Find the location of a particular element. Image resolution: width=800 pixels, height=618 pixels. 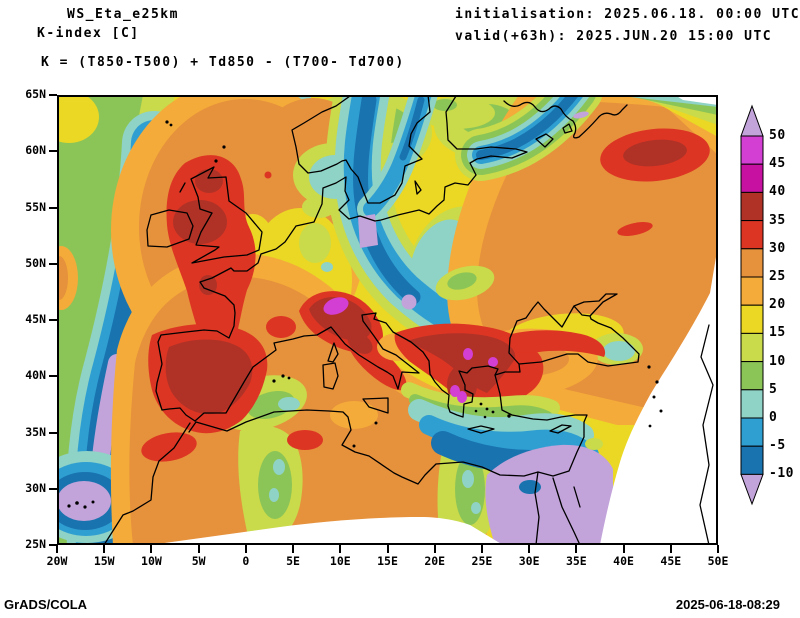

lon-tick-label: 25E is located at coordinates (482, 561).